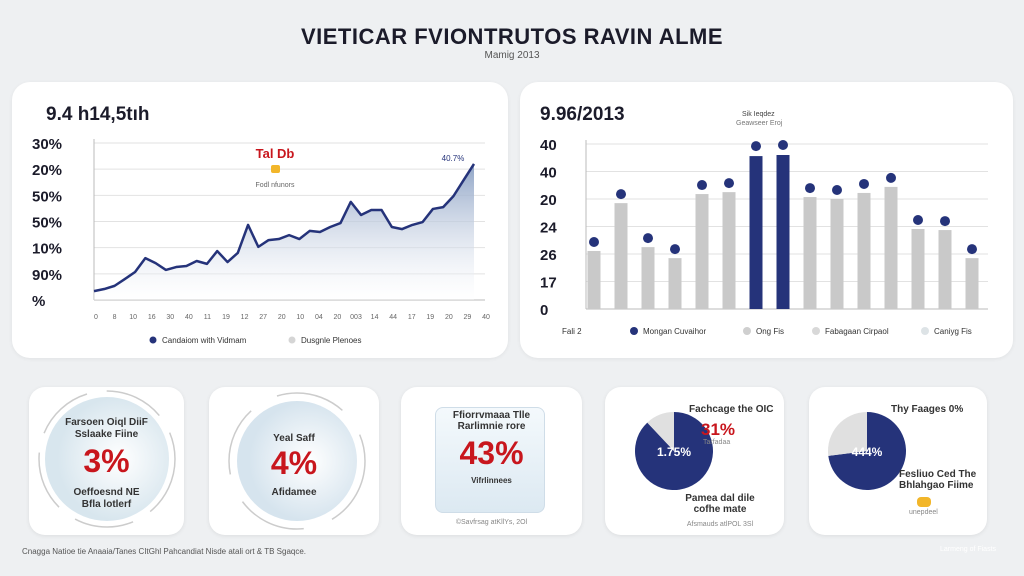 Image resolution: width=1024 pixels, height=576 pixels. What do you see at coordinates (857, 331) in the screenshot?
I see `legend-label: Fabagaan Cirpaol` at bounding box center [857, 331].